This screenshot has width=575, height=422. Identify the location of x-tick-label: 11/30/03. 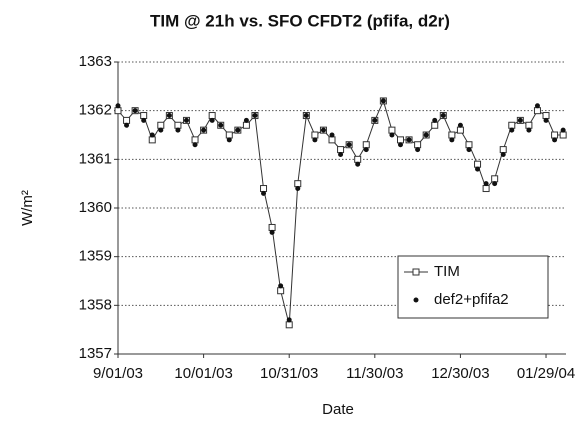
(374, 373).